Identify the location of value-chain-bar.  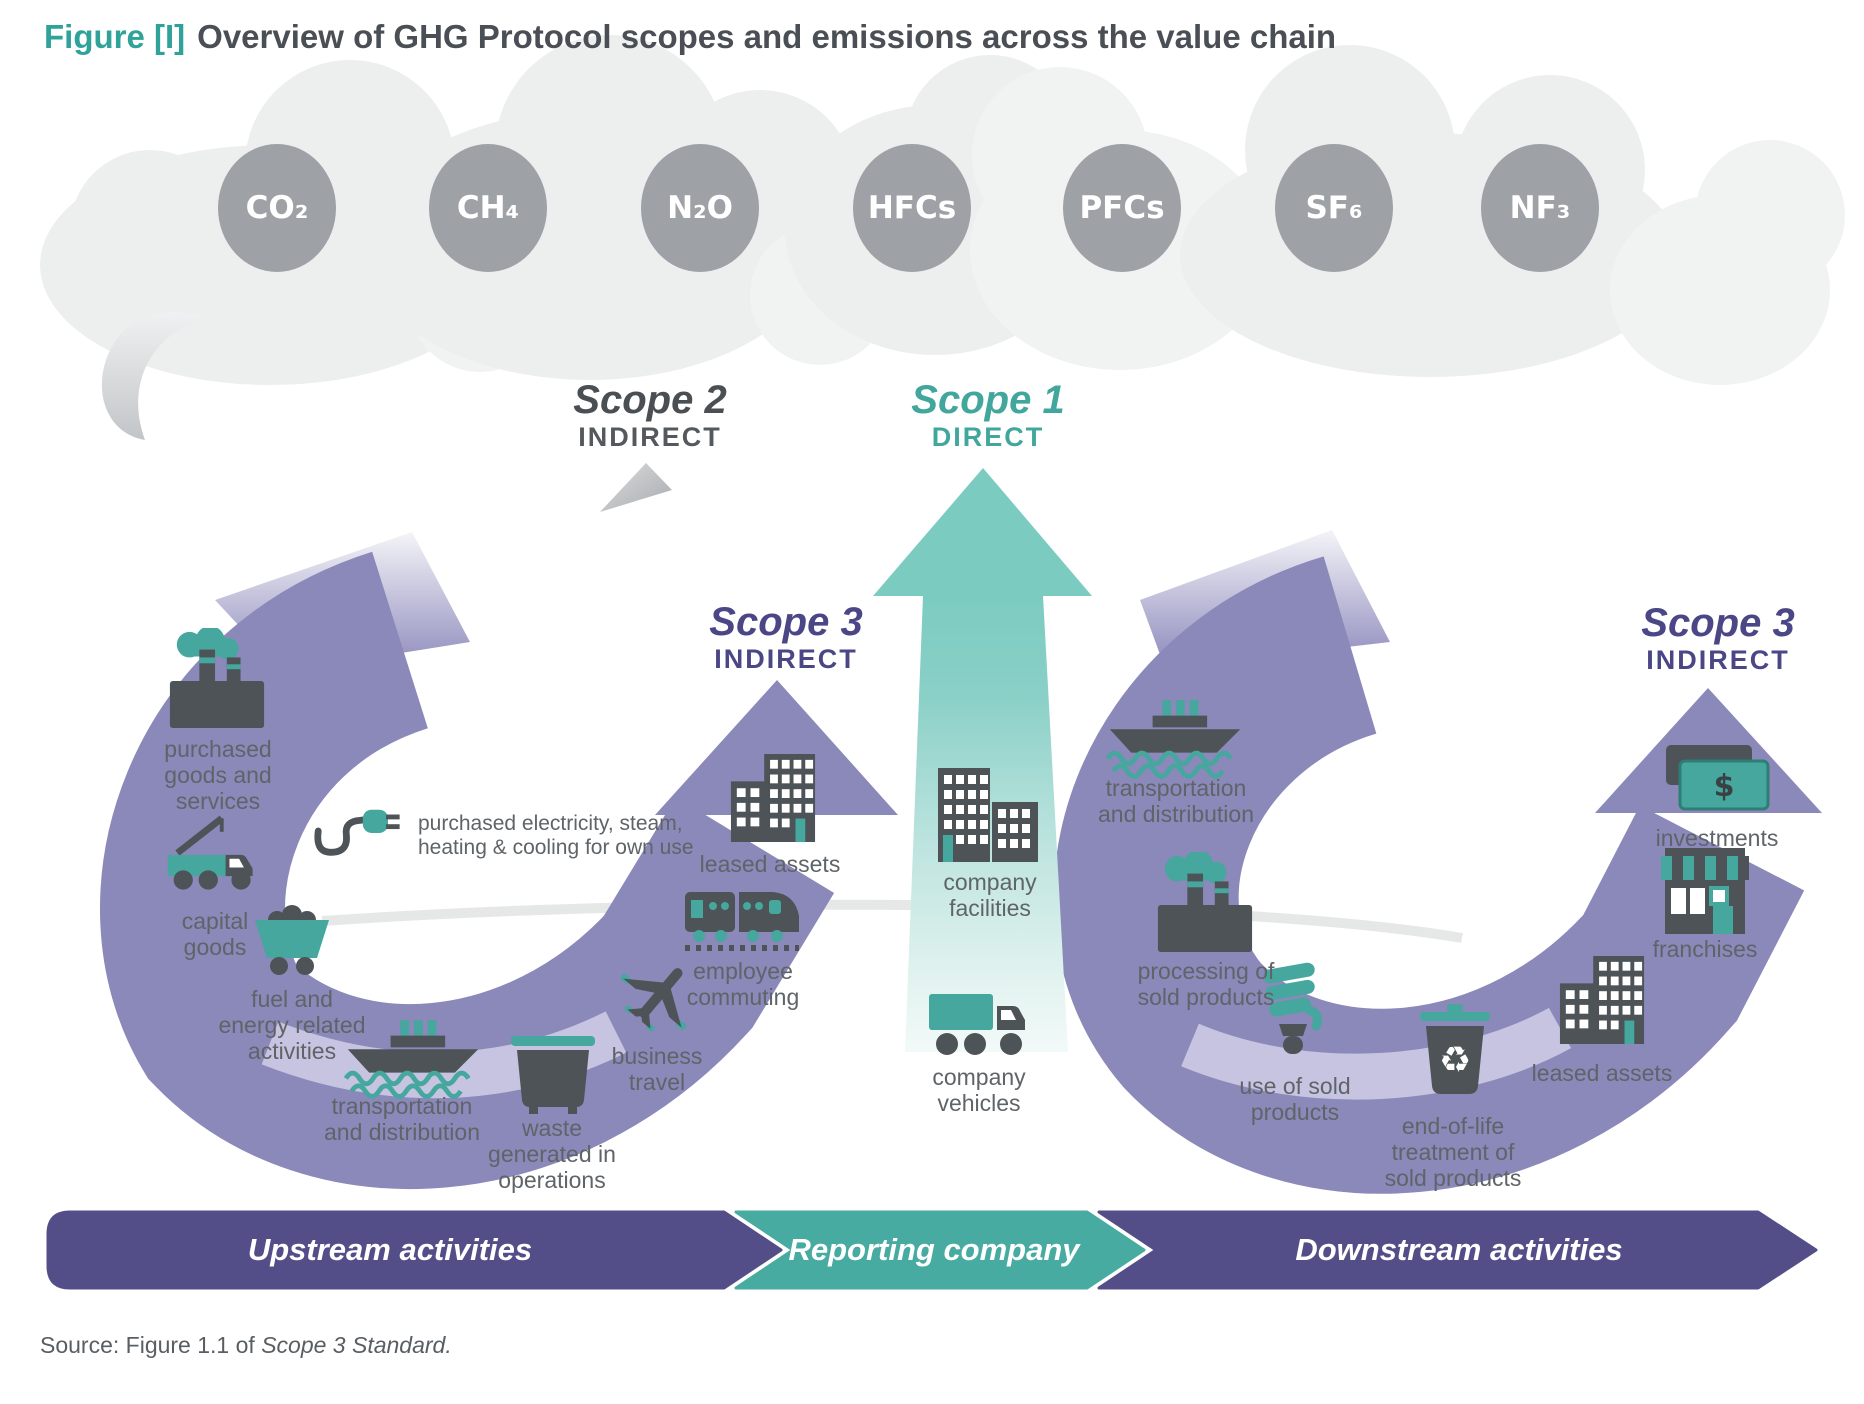
(932, 1250).